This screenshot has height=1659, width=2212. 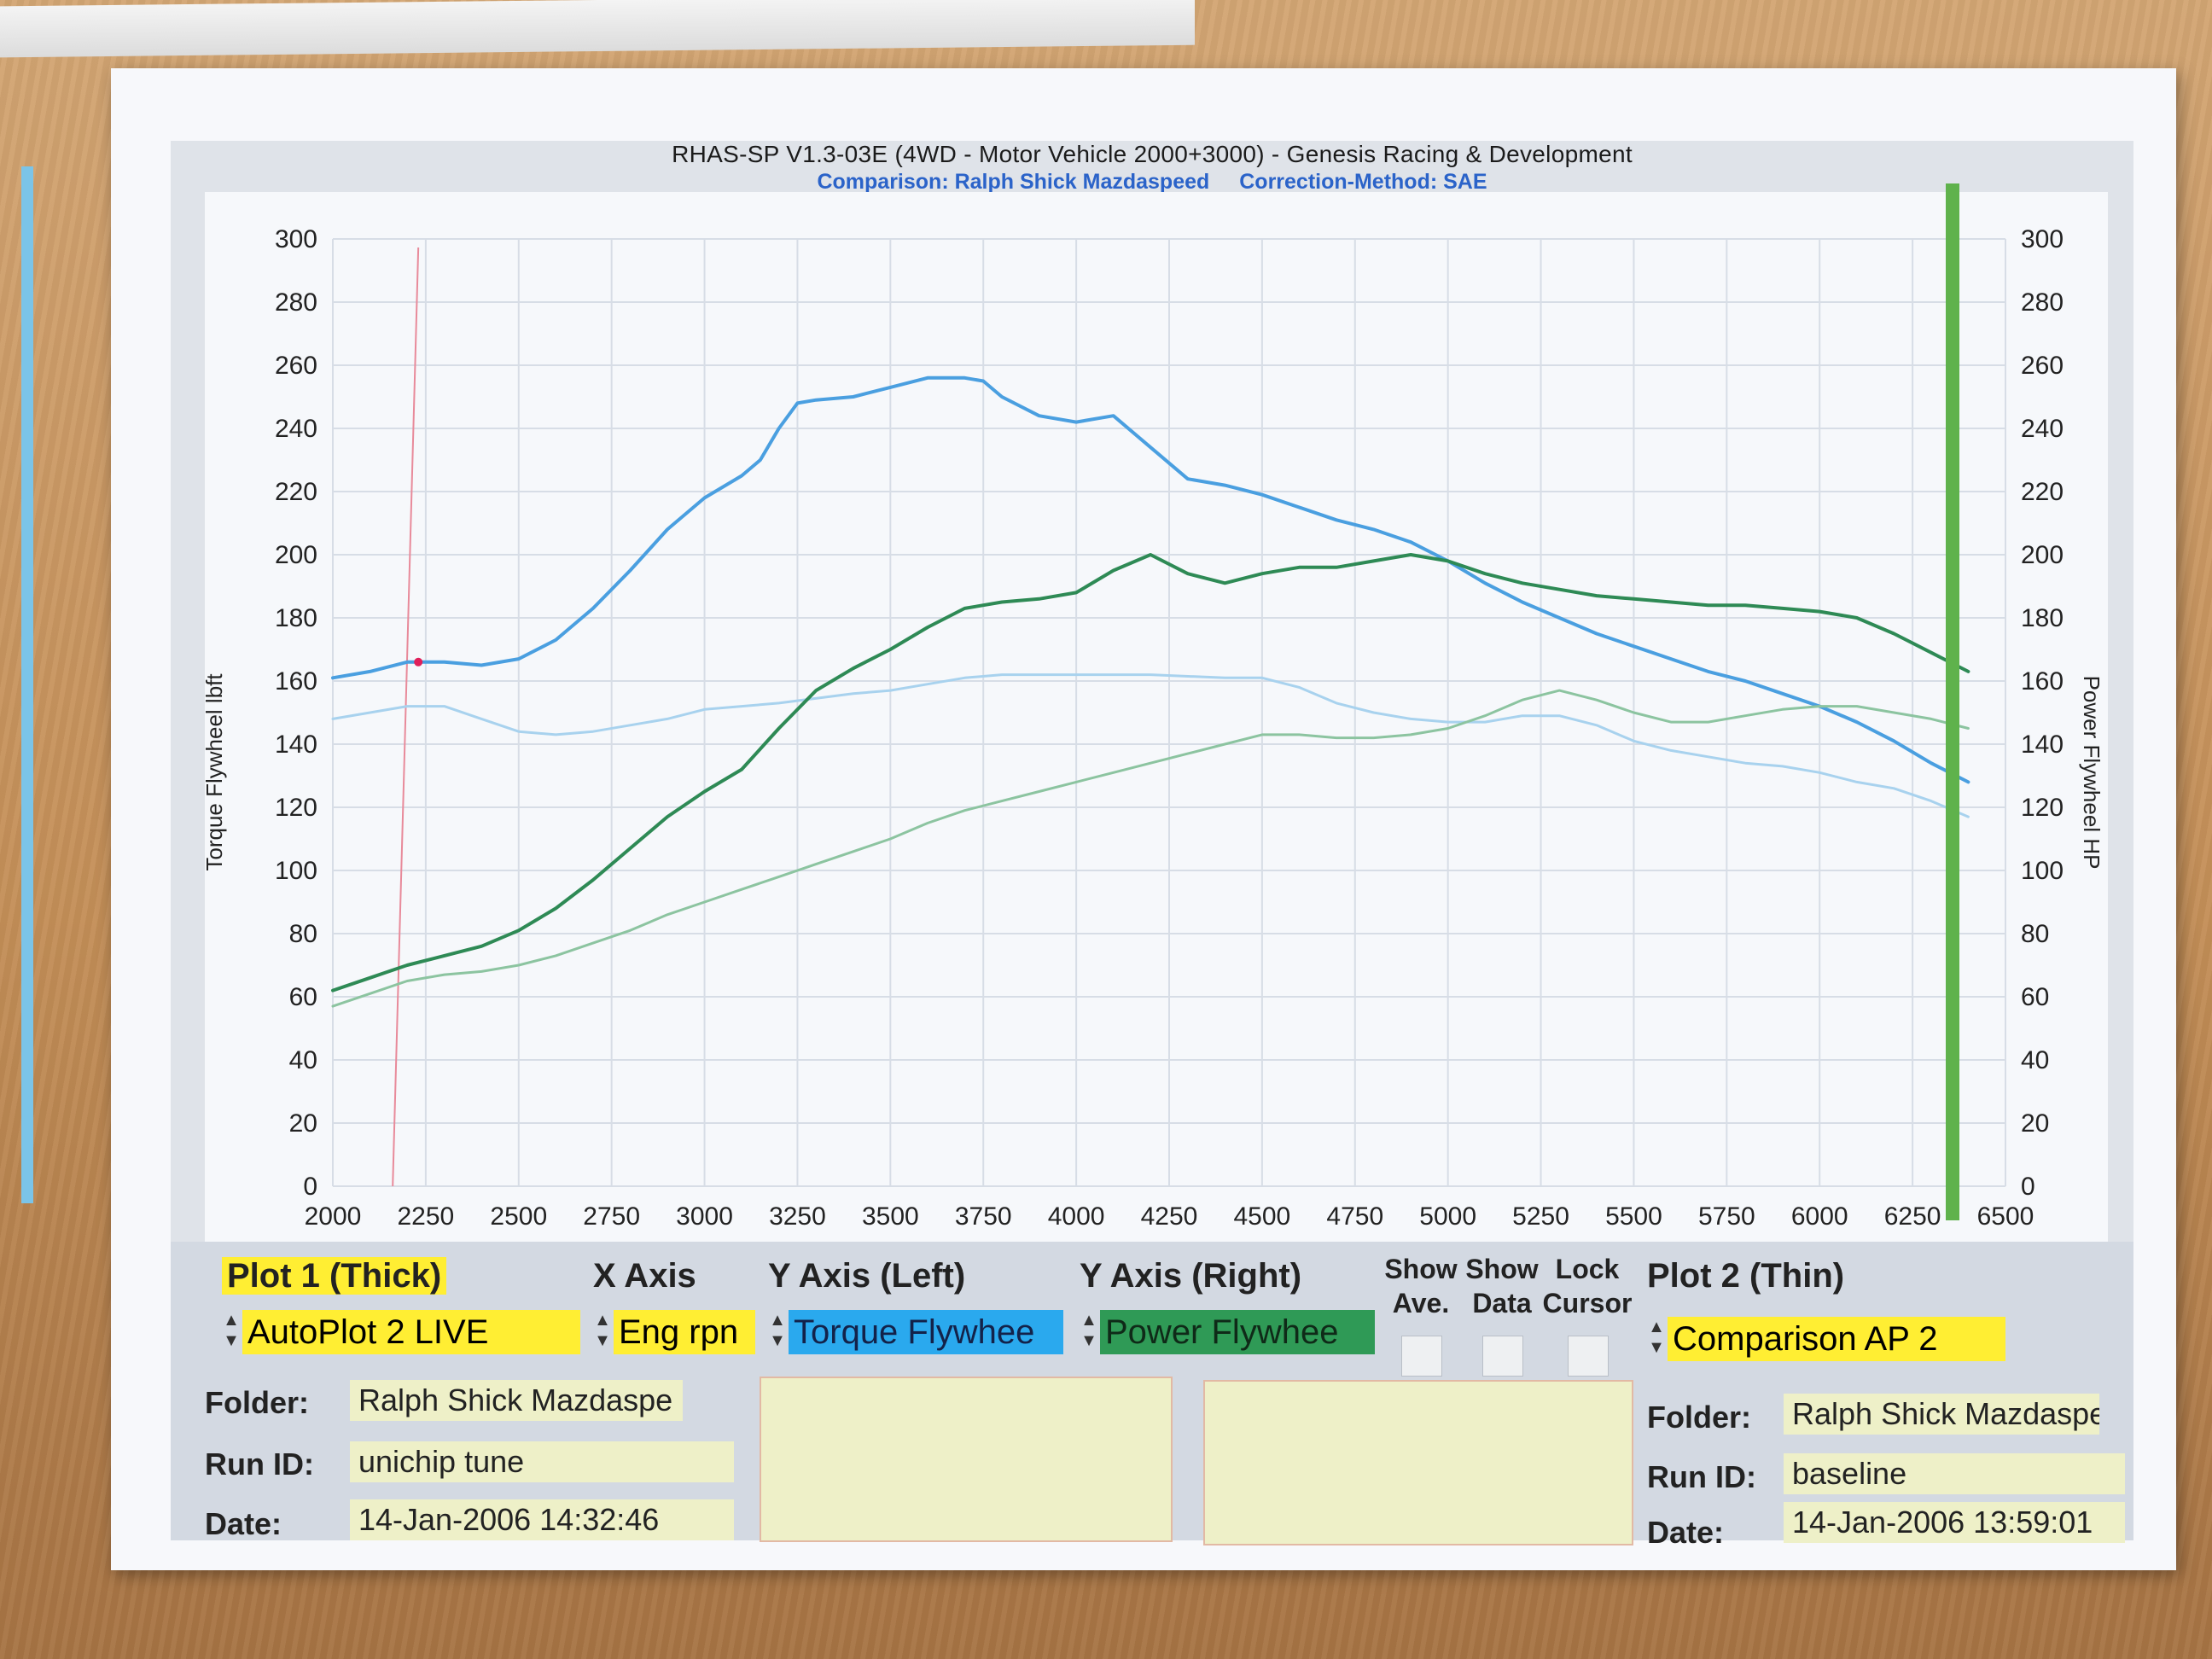 What do you see at coordinates (426, 1216) in the screenshot?
I see `x-tick-label: 2250` at bounding box center [426, 1216].